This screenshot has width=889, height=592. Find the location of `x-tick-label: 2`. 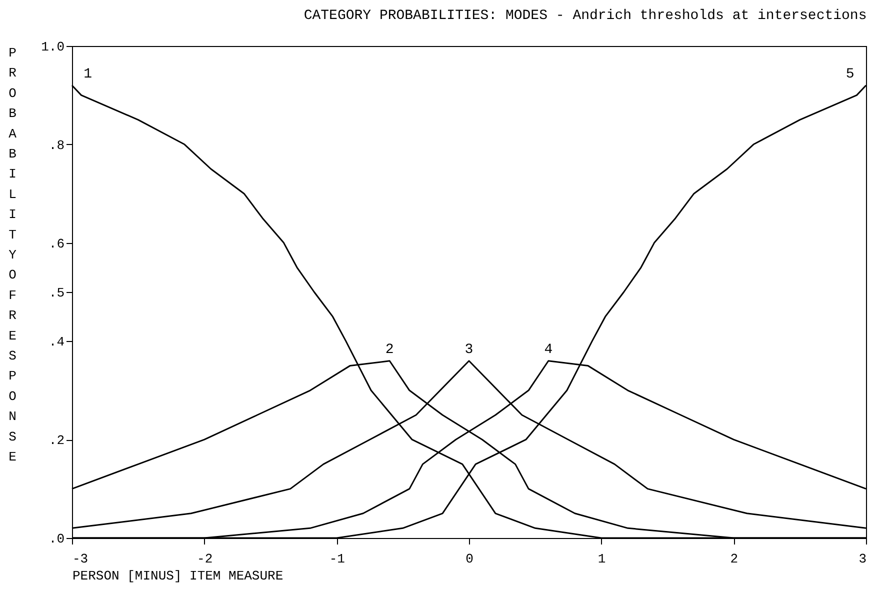

x-tick-label: 2 is located at coordinates (734, 559).